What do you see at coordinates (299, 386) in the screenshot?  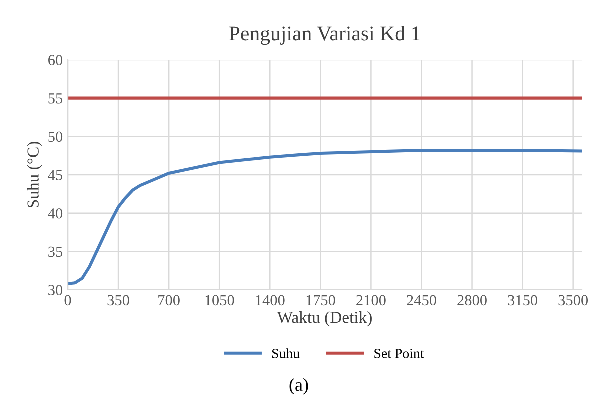 I see `text: (a)` at bounding box center [299, 386].